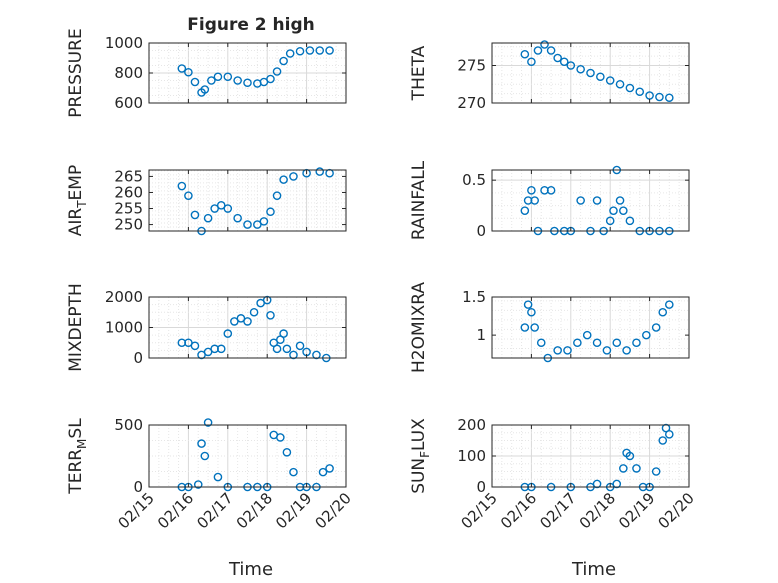  Describe the element at coordinates (293, 510) in the screenshot. I see `x-tick-label: 02/19` at that location.